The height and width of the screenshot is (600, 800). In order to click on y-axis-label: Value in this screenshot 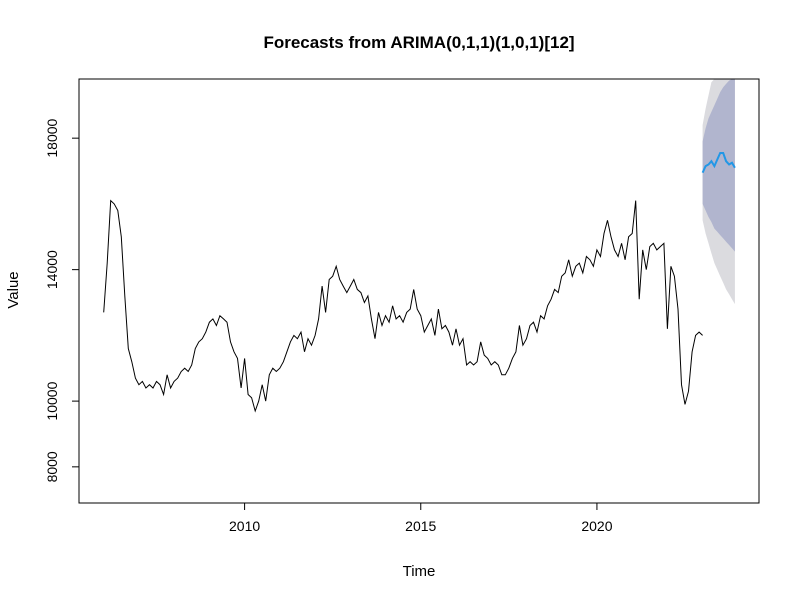, I will do `click(13, 289)`.